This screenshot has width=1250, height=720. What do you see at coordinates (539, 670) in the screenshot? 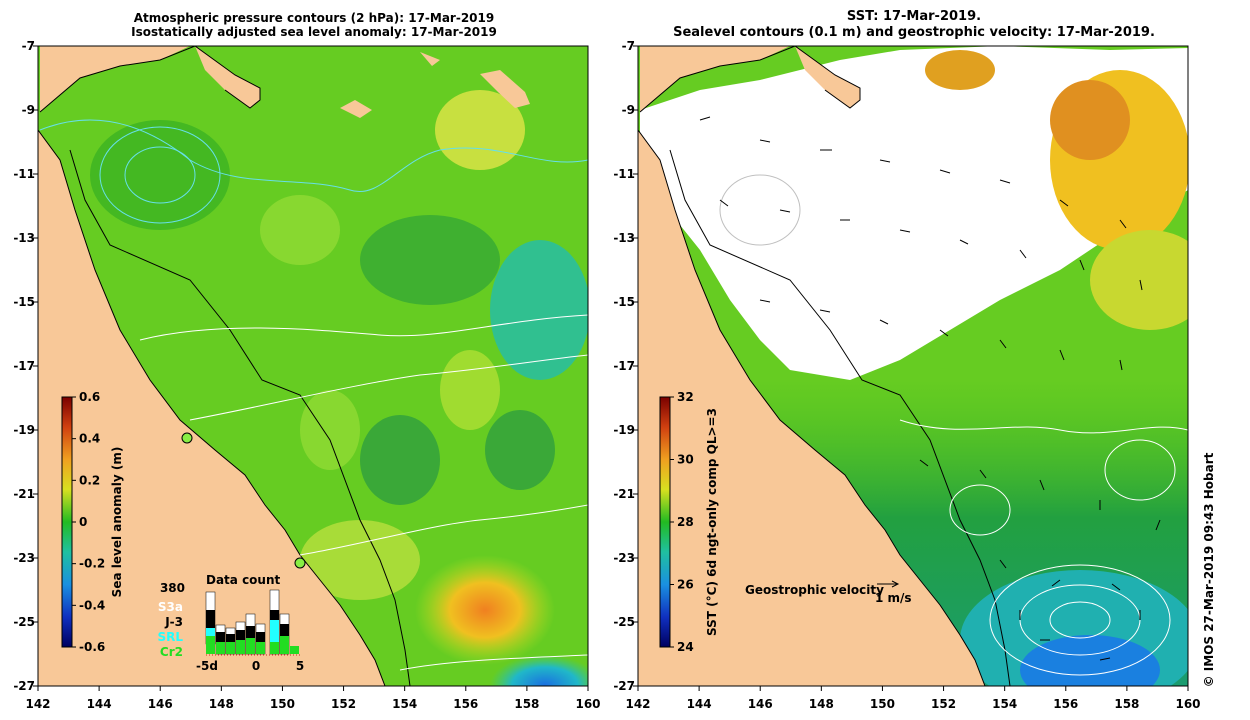
I see `sla-coldspot` at bounding box center [539, 670].